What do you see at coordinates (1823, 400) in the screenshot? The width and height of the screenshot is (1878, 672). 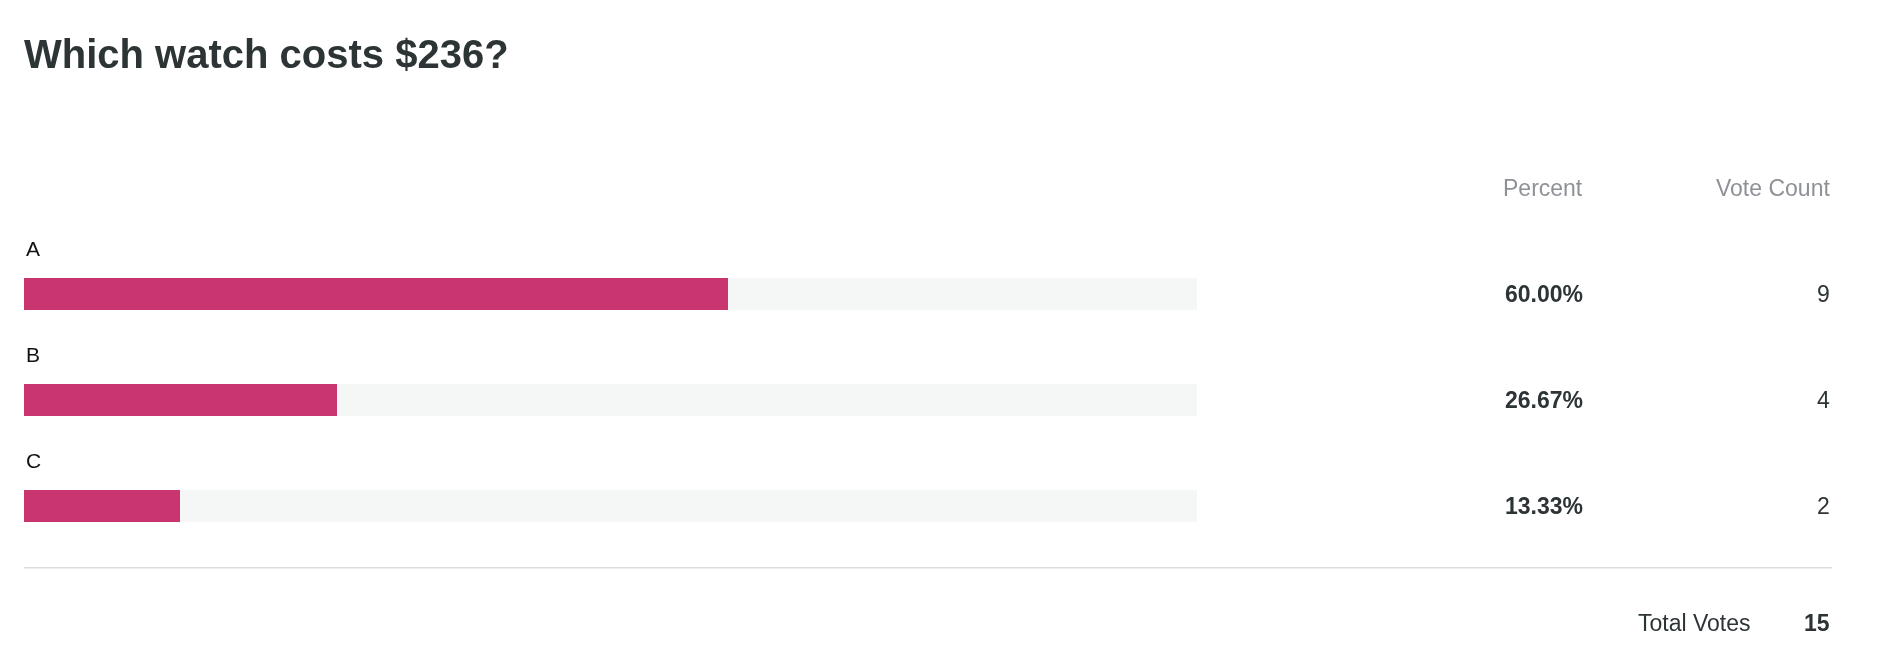 I see `text: 4` at bounding box center [1823, 400].